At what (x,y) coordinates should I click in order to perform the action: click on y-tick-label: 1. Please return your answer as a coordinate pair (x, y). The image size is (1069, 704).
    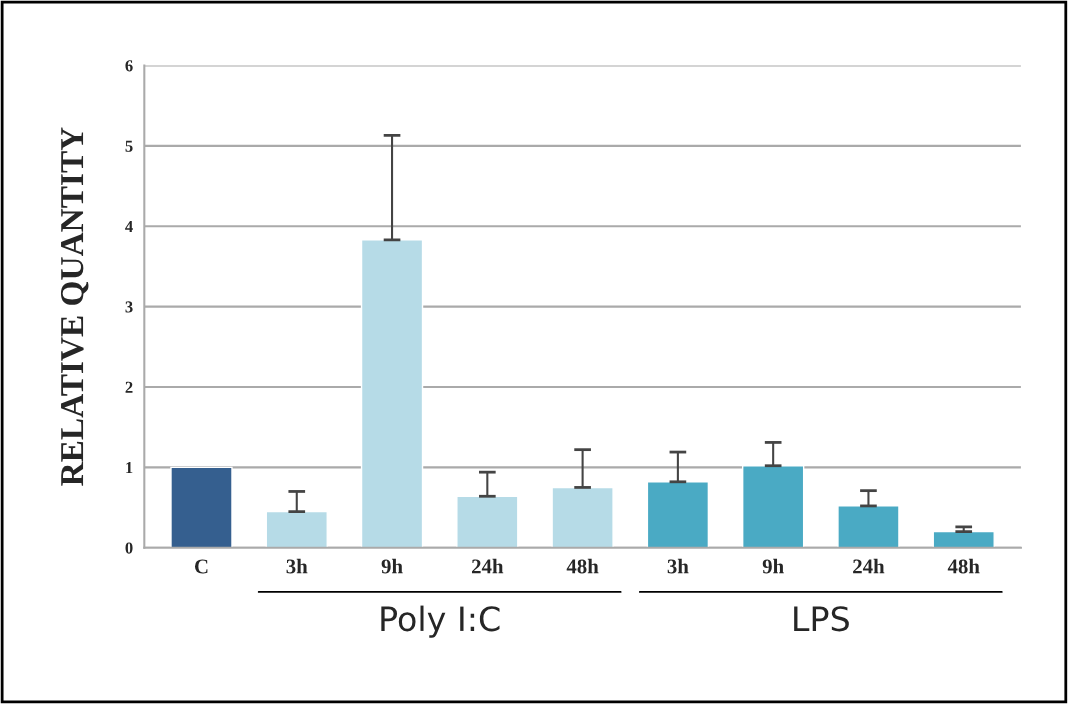
    Looking at the image, I should click on (129, 468).